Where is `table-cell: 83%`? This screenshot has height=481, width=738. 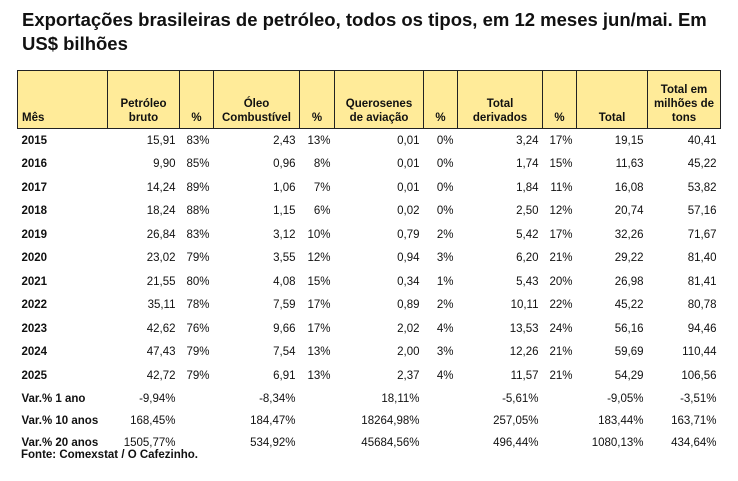 table-cell: 83% is located at coordinates (198, 234).